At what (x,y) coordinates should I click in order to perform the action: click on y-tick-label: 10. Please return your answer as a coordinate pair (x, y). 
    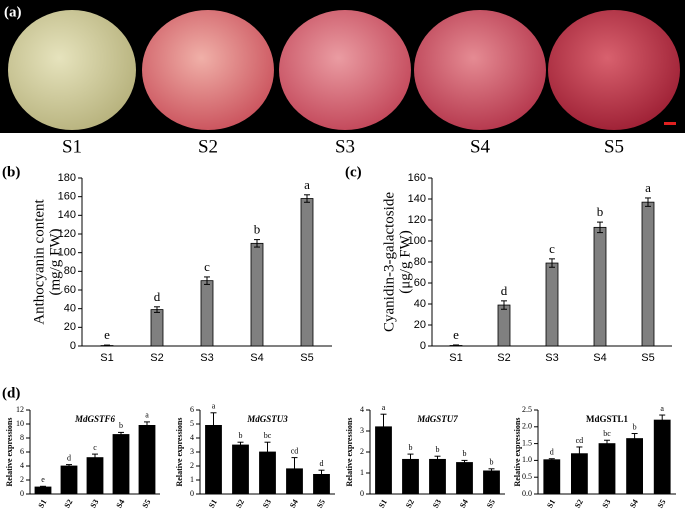
    Looking at the image, I should click on (20, 423).